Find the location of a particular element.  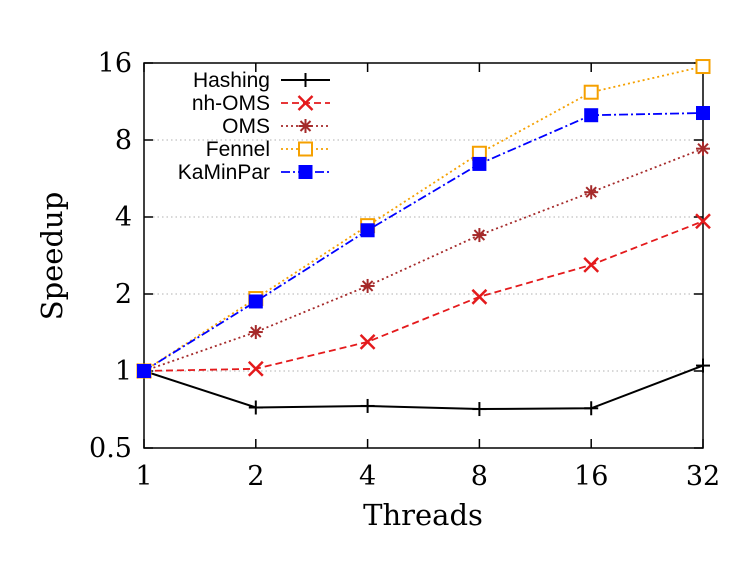

y-tick-label: 0.5 is located at coordinates (110, 448).